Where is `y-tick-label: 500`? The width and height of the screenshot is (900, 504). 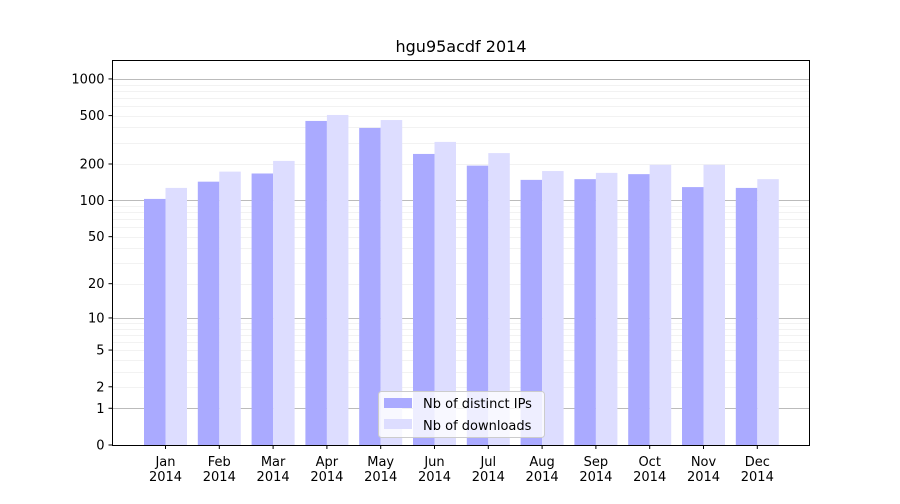 y-tick-label: 500 is located at coordinates (92, 116).